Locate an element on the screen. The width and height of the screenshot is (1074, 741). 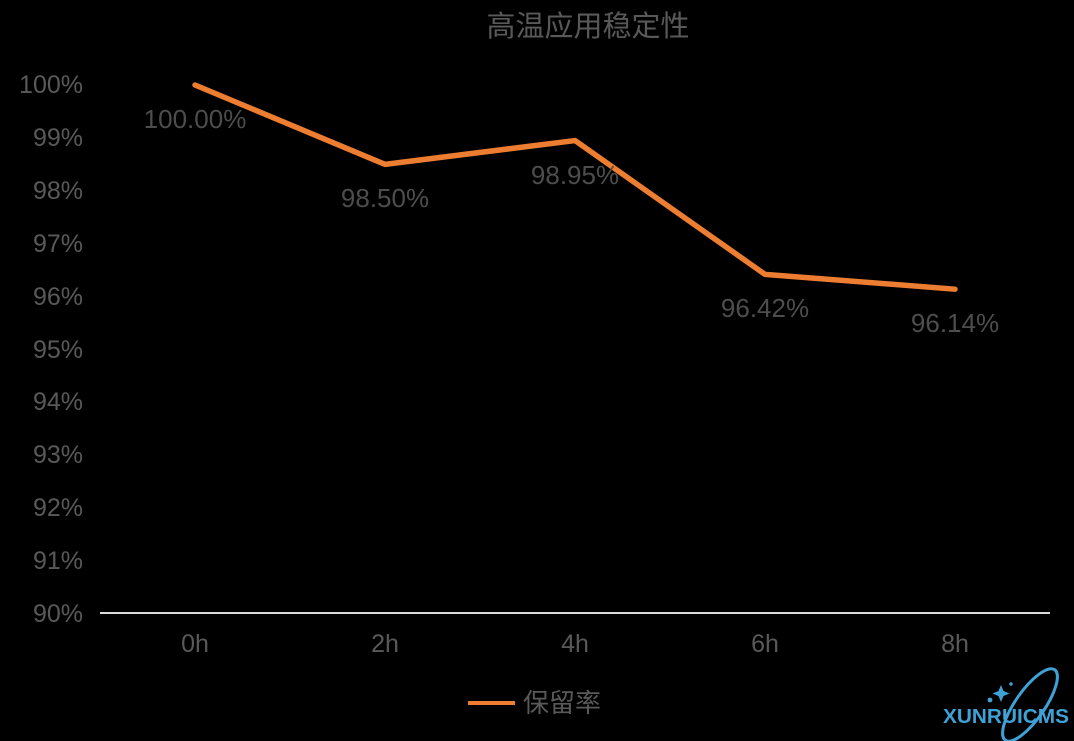
y-axis-tick-label: 94% is located at coordinates (57, 402).